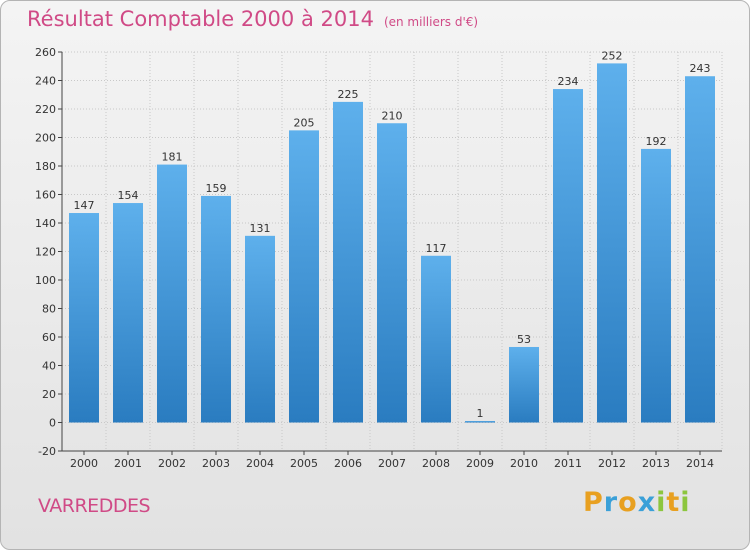 The image size is (750, 550). What do you see at coordinates (304, 463) in the screenshot?
I see `x-tick-label: 2005` at bounding box center [304, 463].